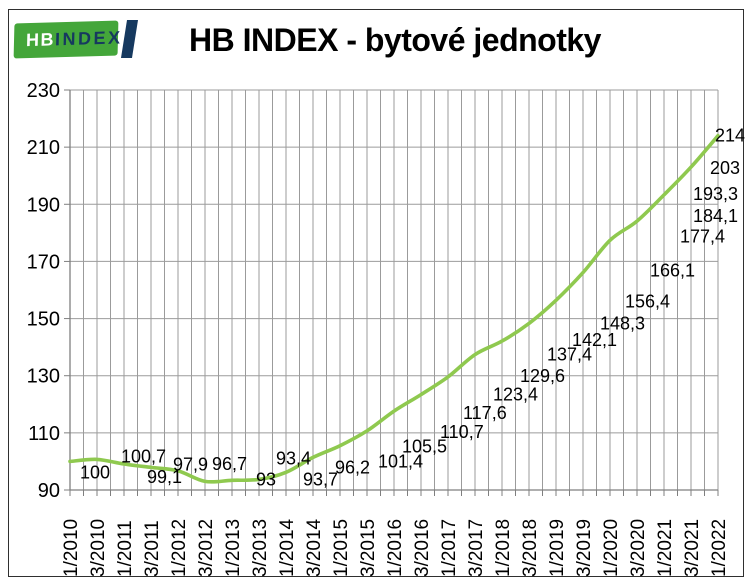  What do you see at coordinates (400, 461) in the screenshot?
I see `data-label: 101,4` at bounding box center [400, 461].